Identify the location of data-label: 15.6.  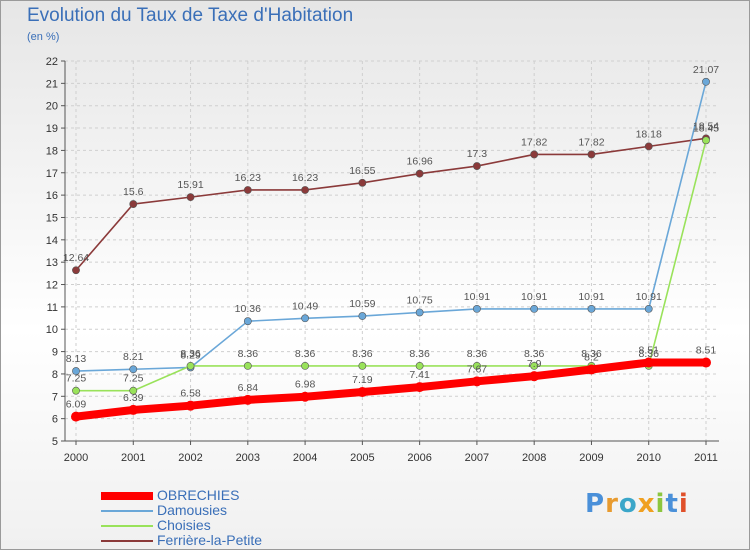
(133, 192).